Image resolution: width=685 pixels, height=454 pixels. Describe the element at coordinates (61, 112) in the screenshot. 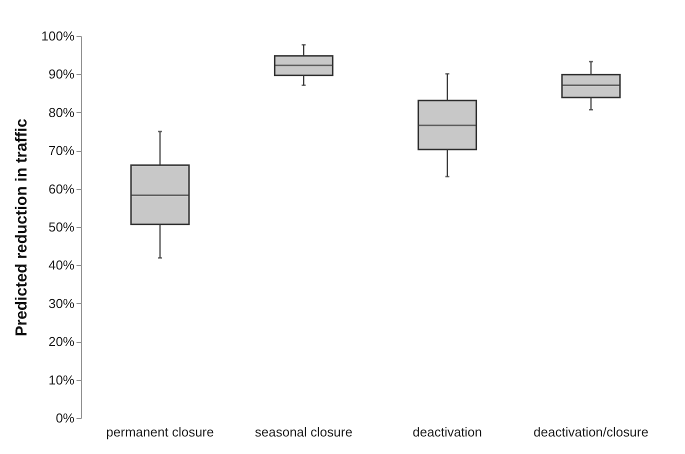

I see `y-tick-label: 80%` at that location.